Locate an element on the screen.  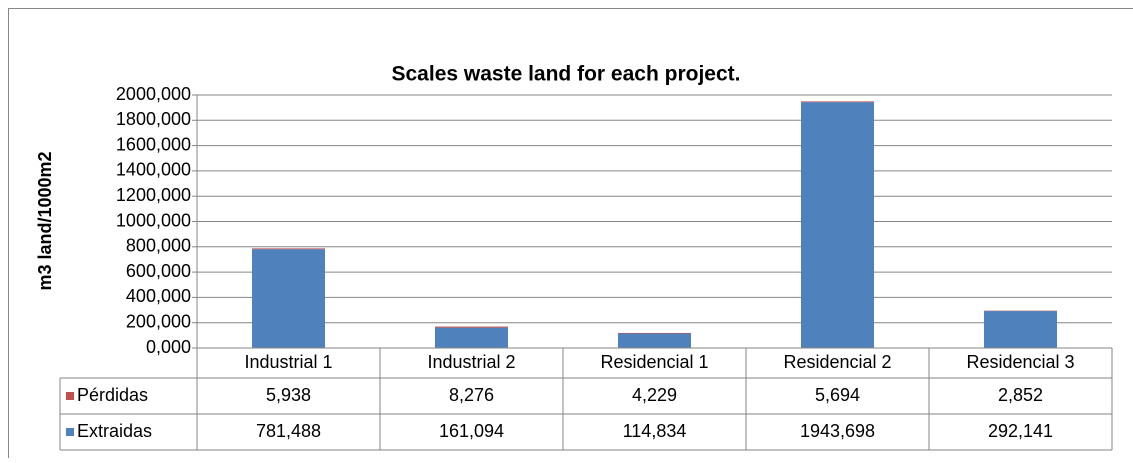
table-value: 292,141 is located at coordinates (1020, 431).